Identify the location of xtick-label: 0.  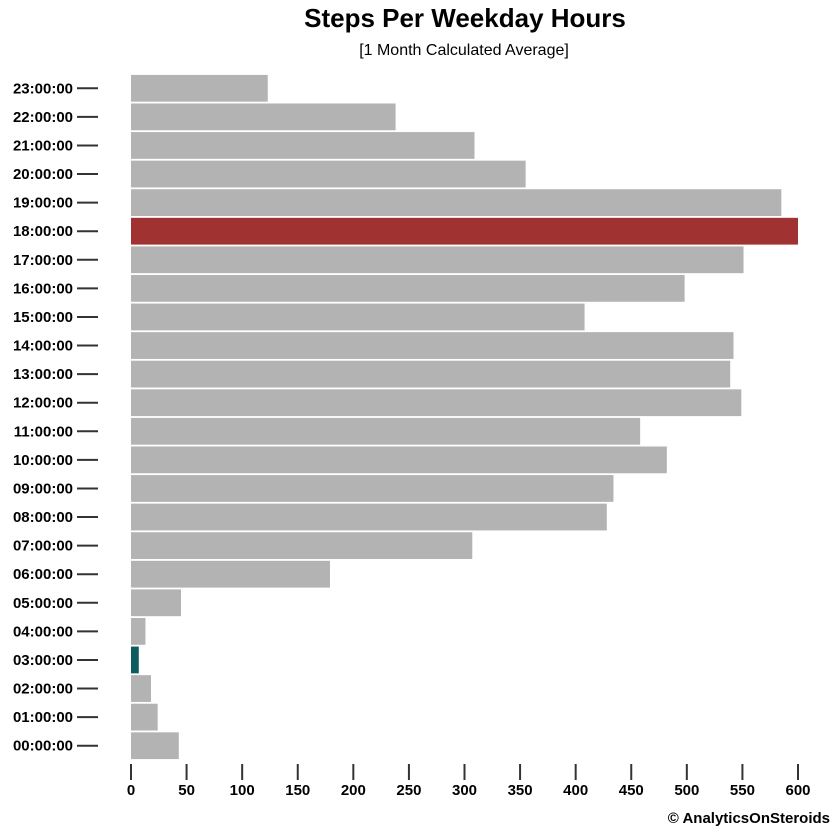
(131, 790).